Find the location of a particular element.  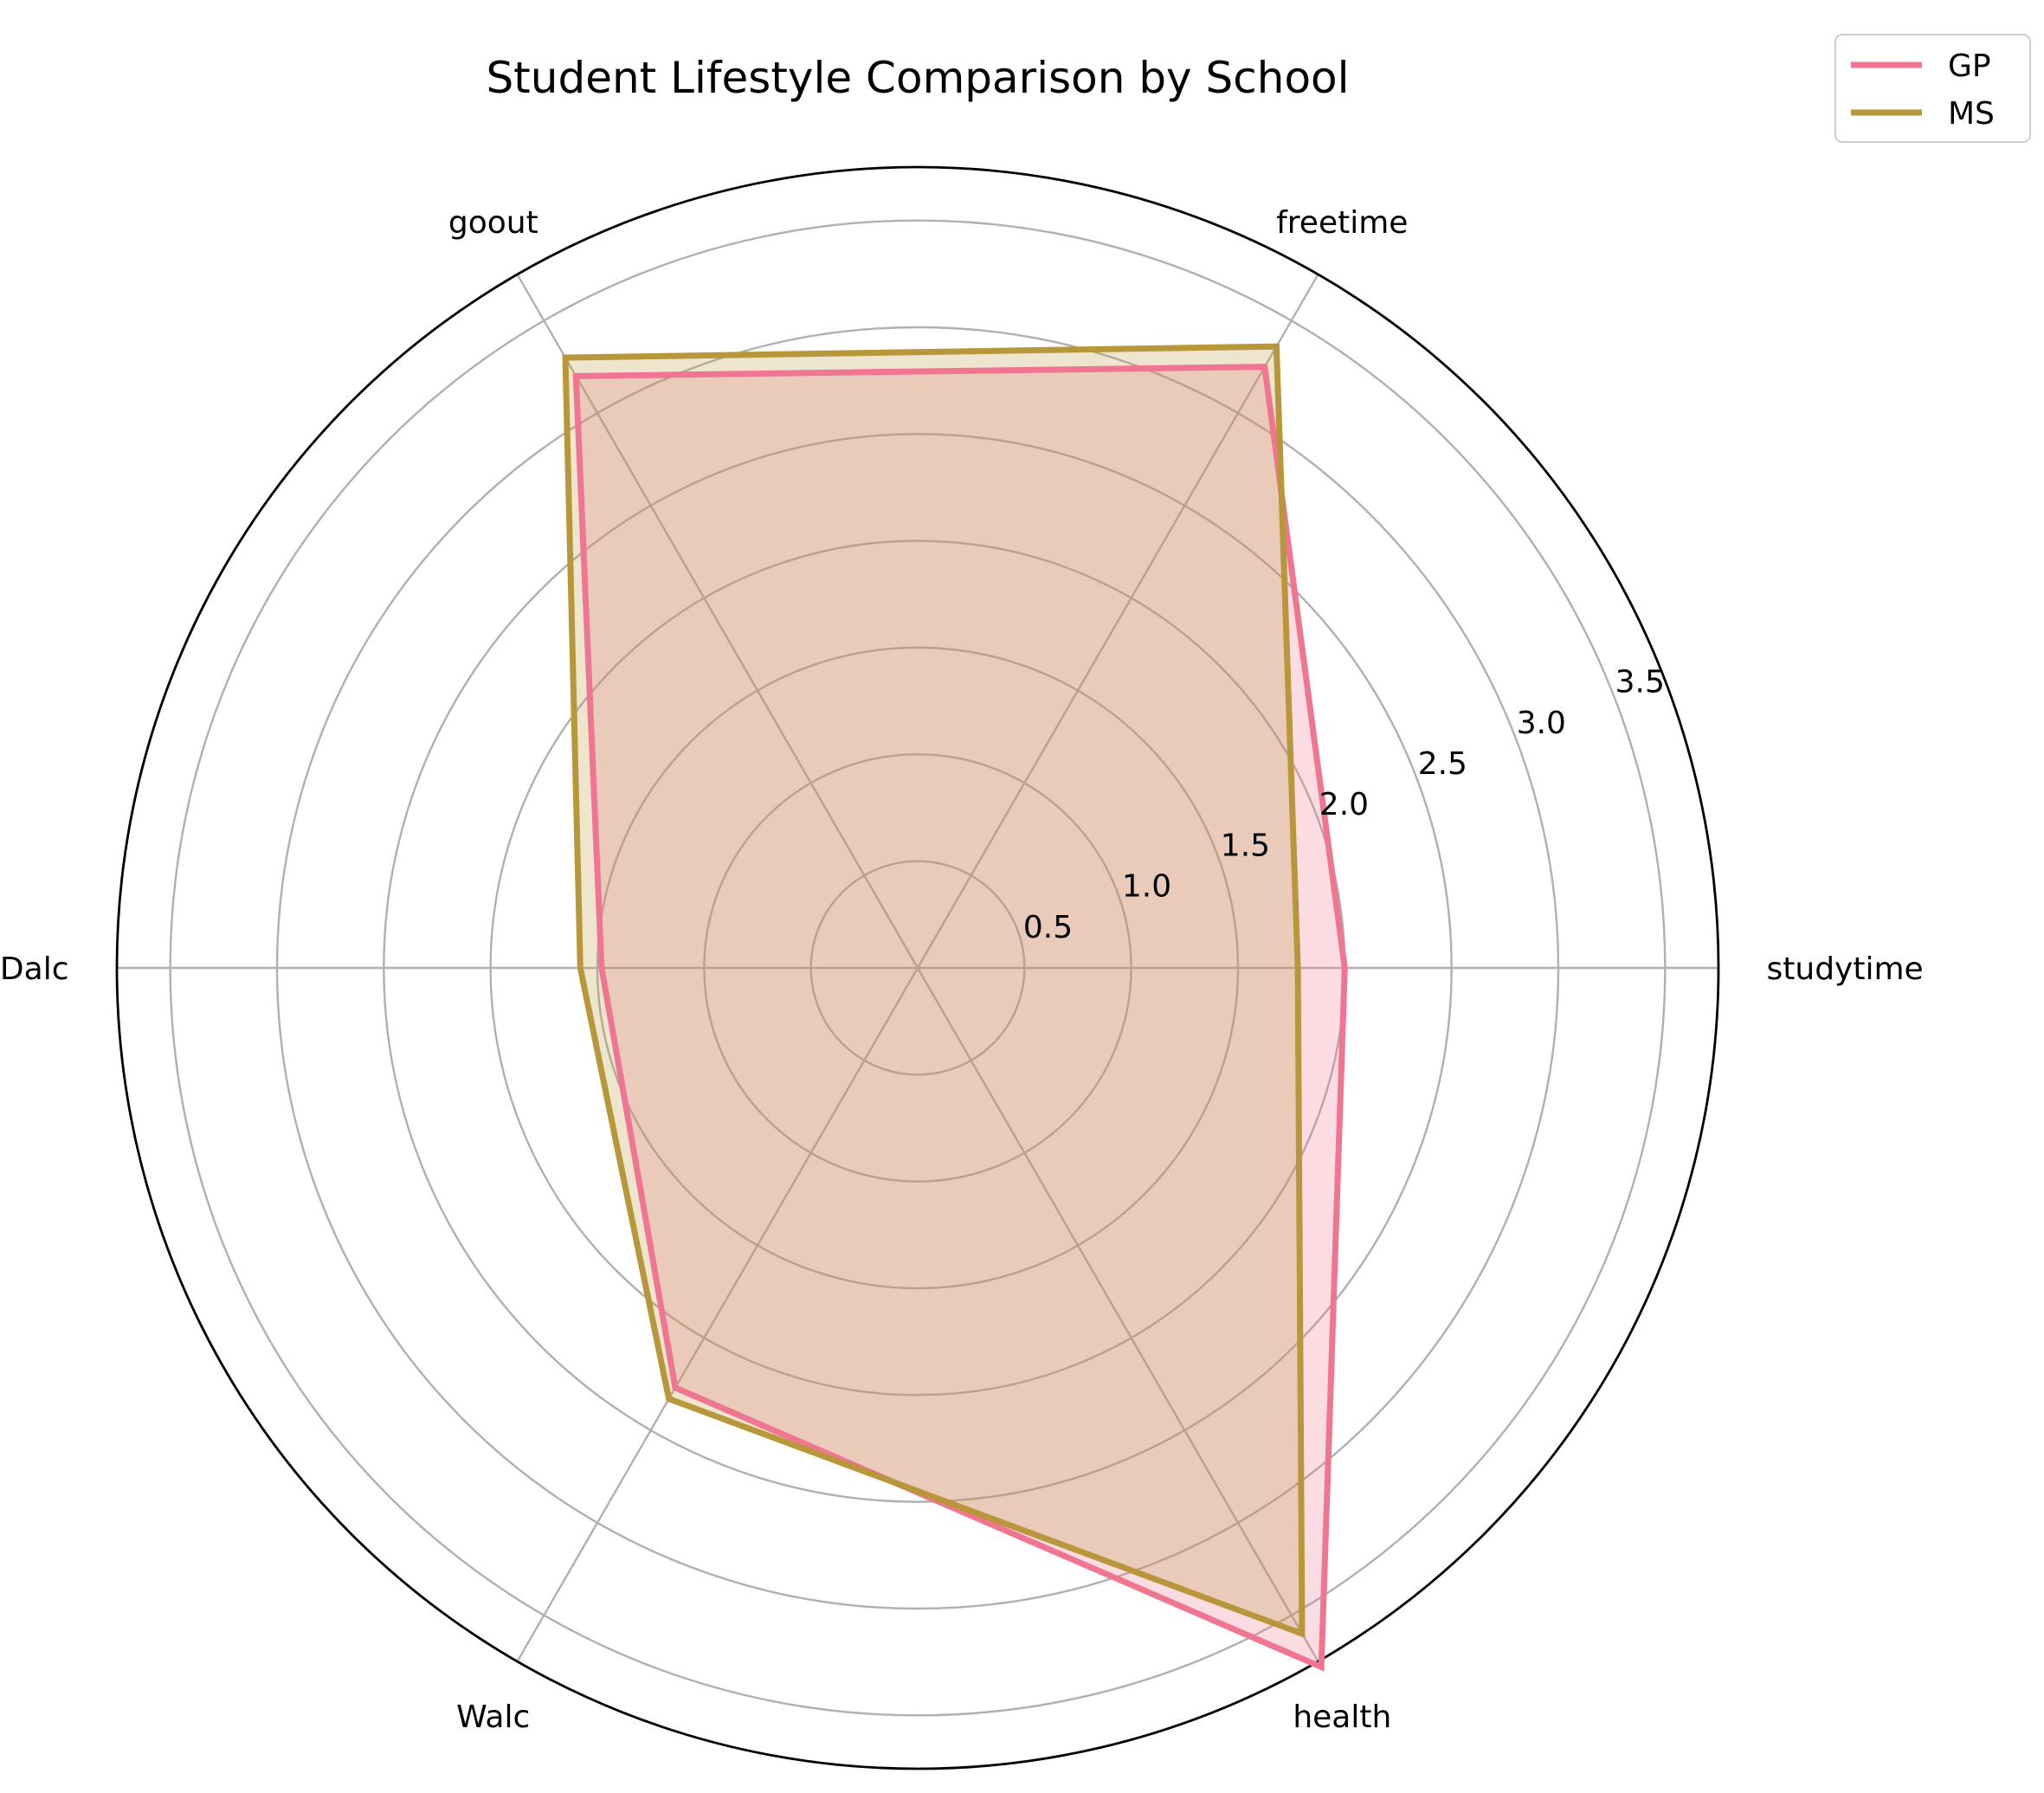

radial-tick-label: 1.5 is located at coordinates (1246, 846).